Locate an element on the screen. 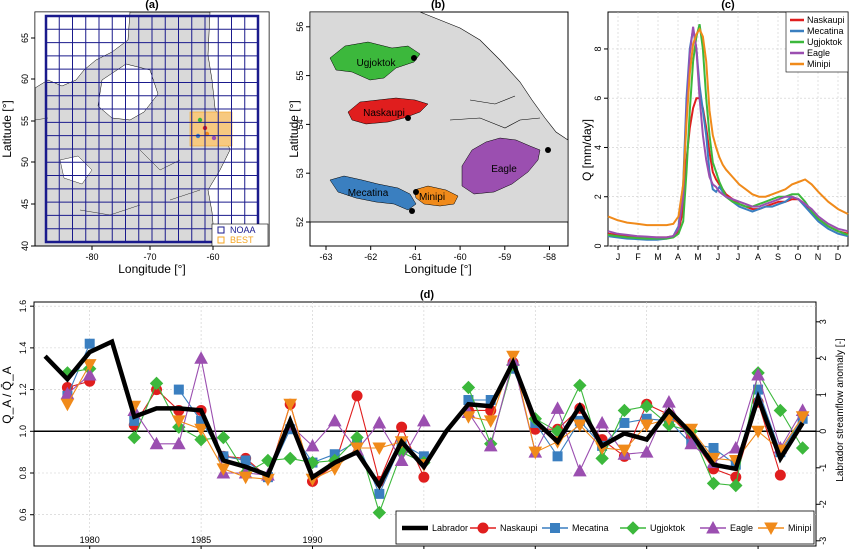 Image resolution: width=850 pixels, height=549 pixels. panel-a-ylabel: Latitude [°] is located at coordinates (7, 129).